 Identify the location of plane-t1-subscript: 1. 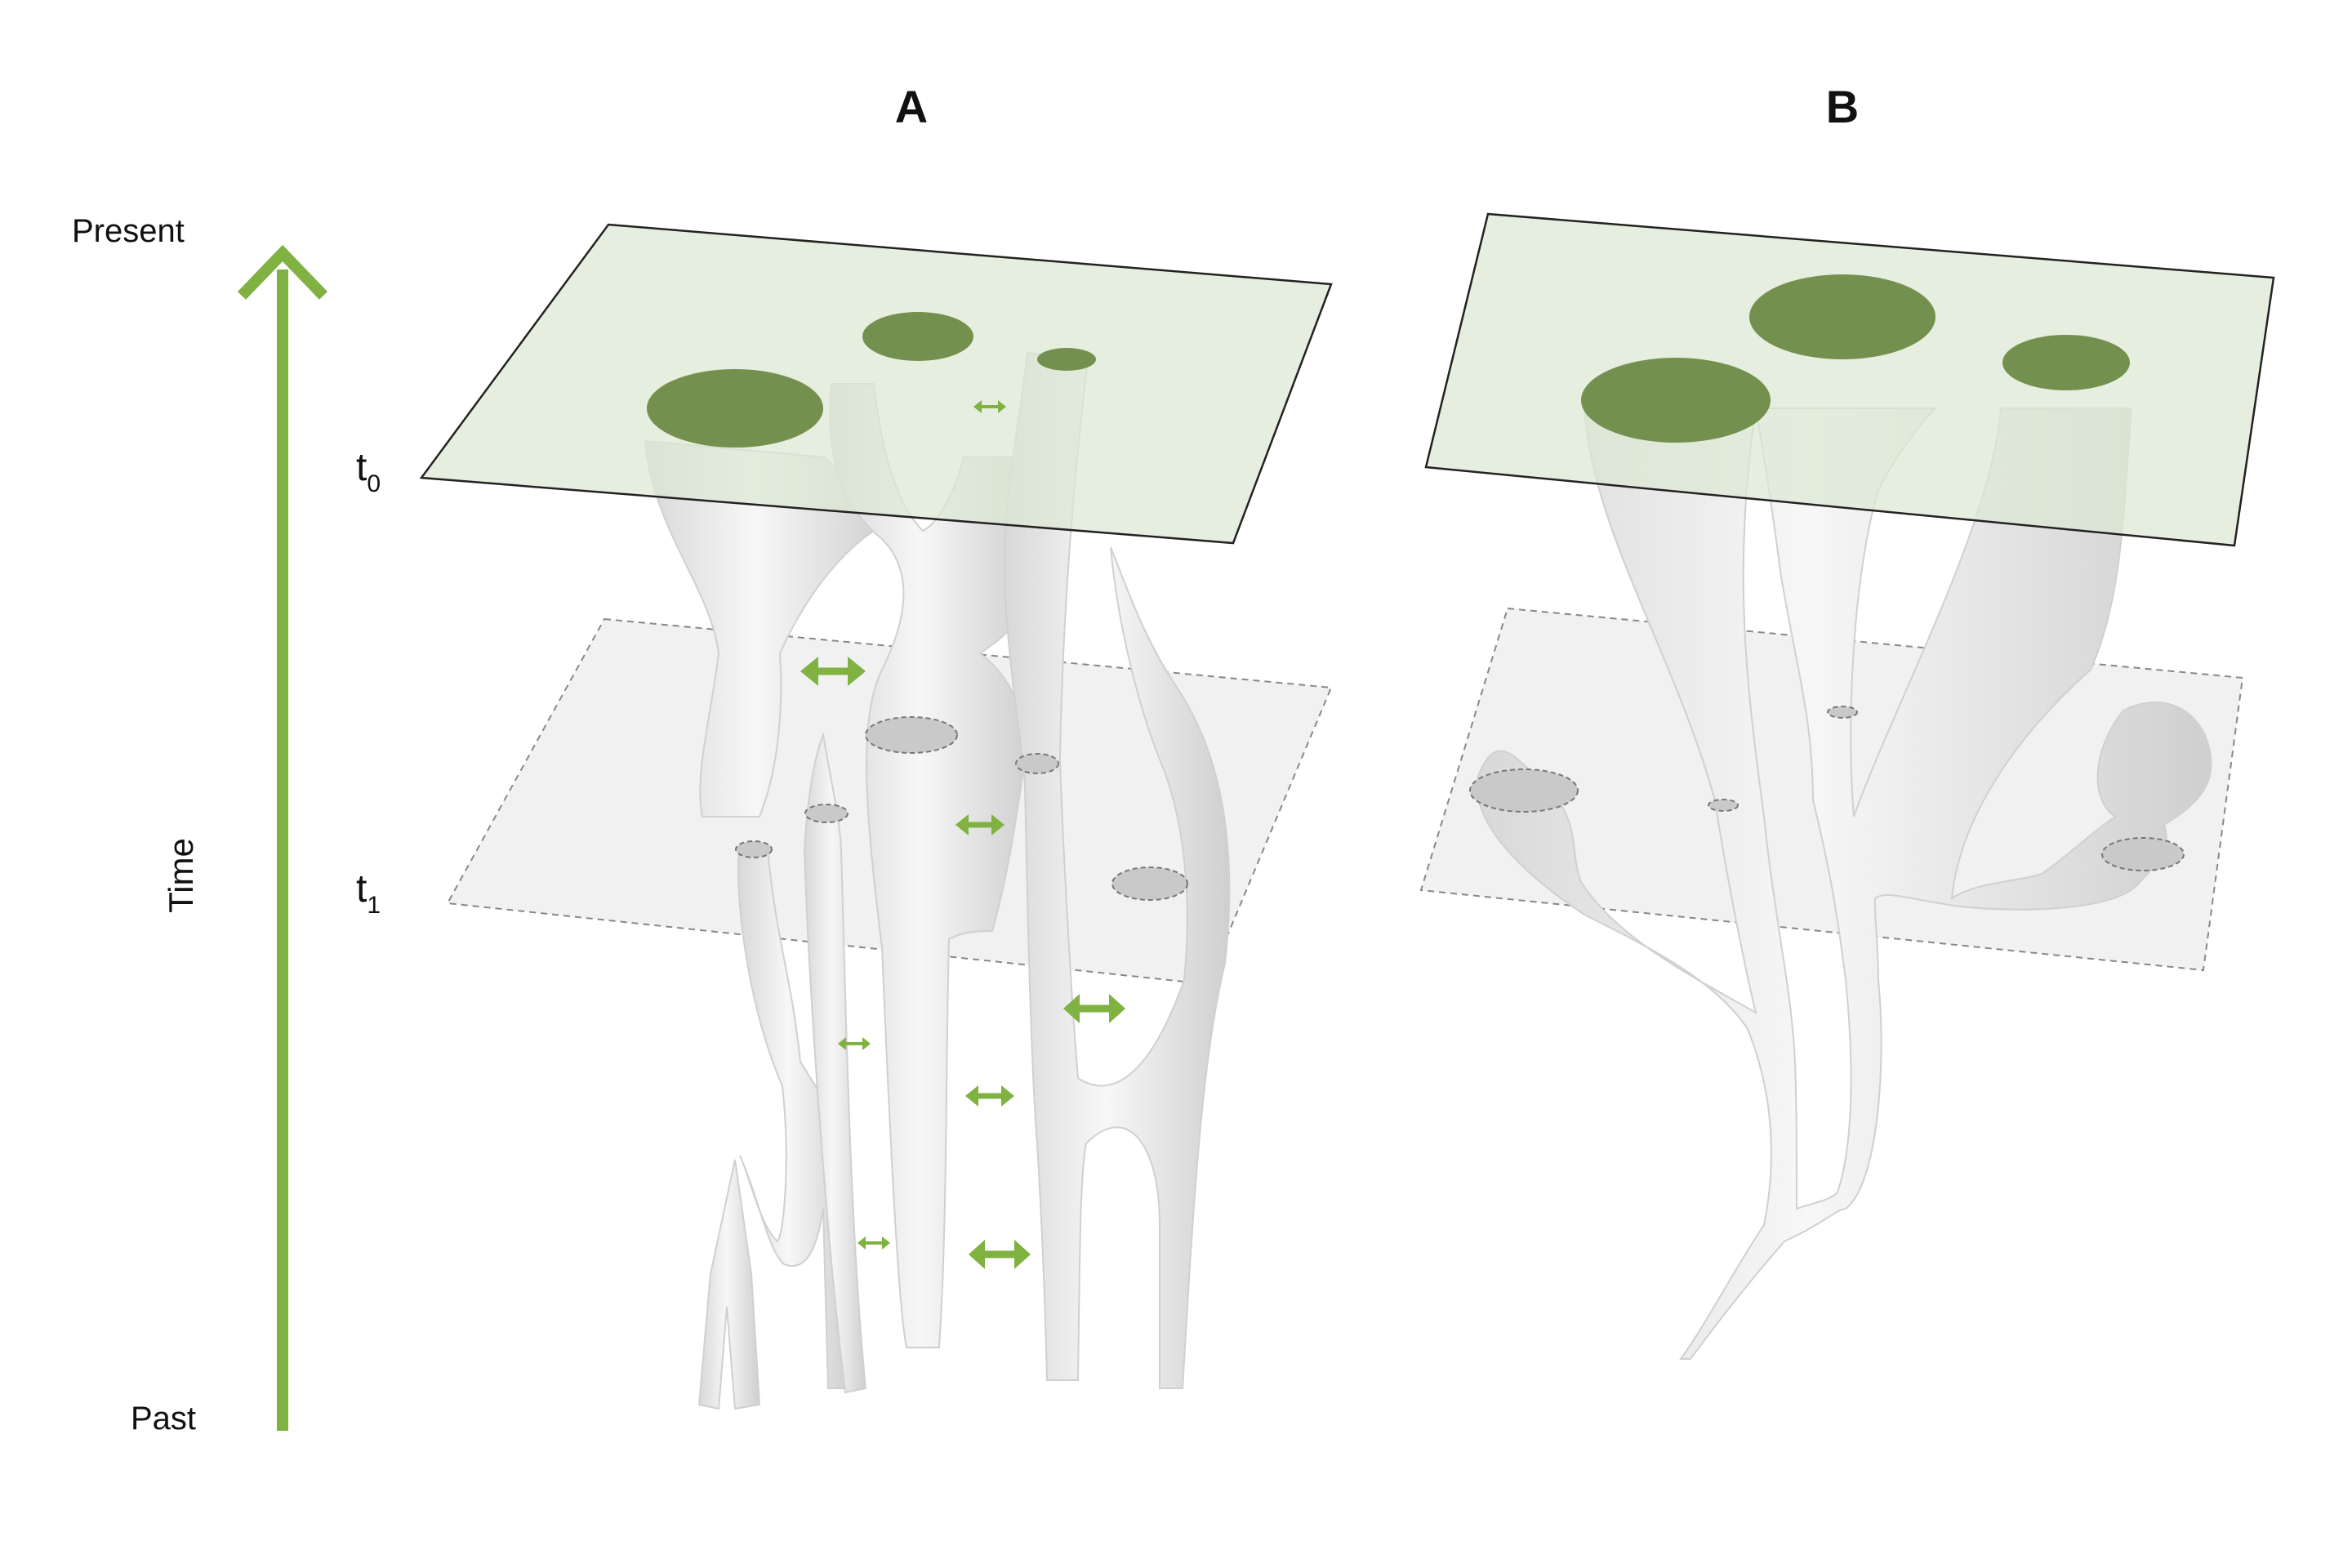
(374, 905).